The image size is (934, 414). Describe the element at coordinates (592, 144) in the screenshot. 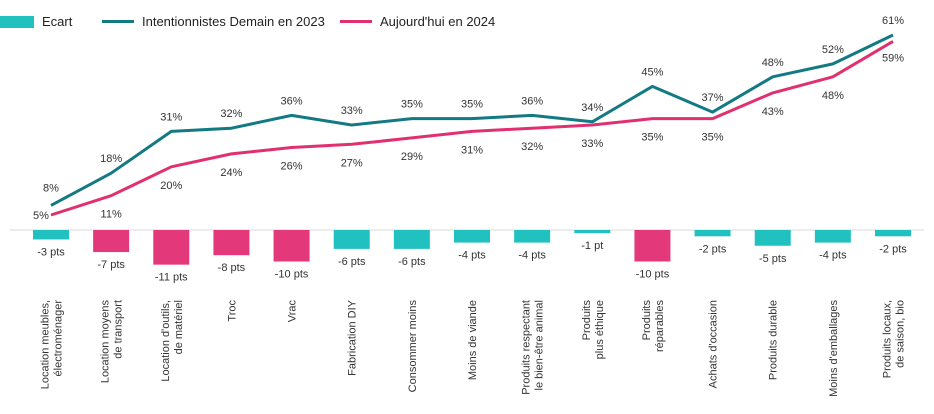

I see `data-label-2024-produits-plus-ethique: 33%` at that location.